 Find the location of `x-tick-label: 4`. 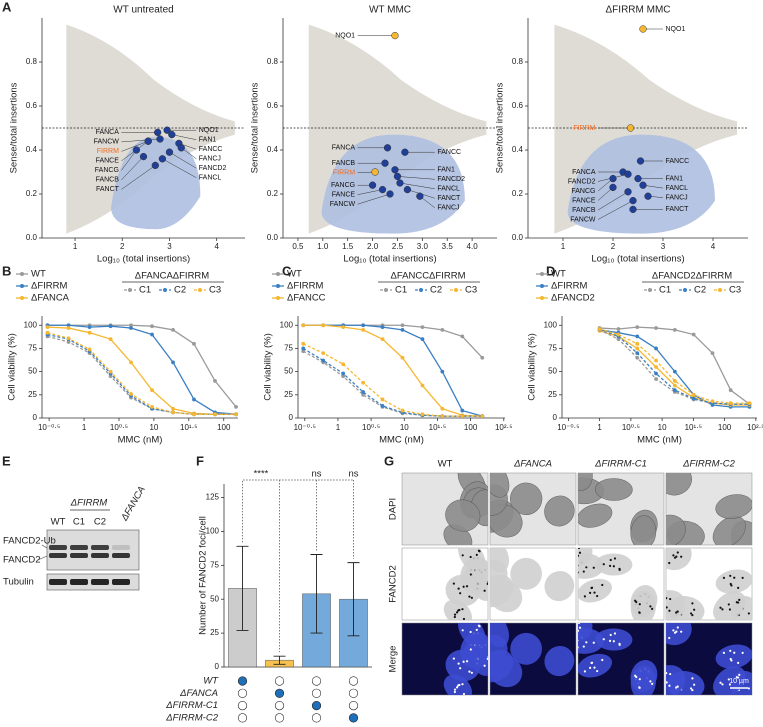

x-tick-label: 4 is located at coordinates (713, 246).